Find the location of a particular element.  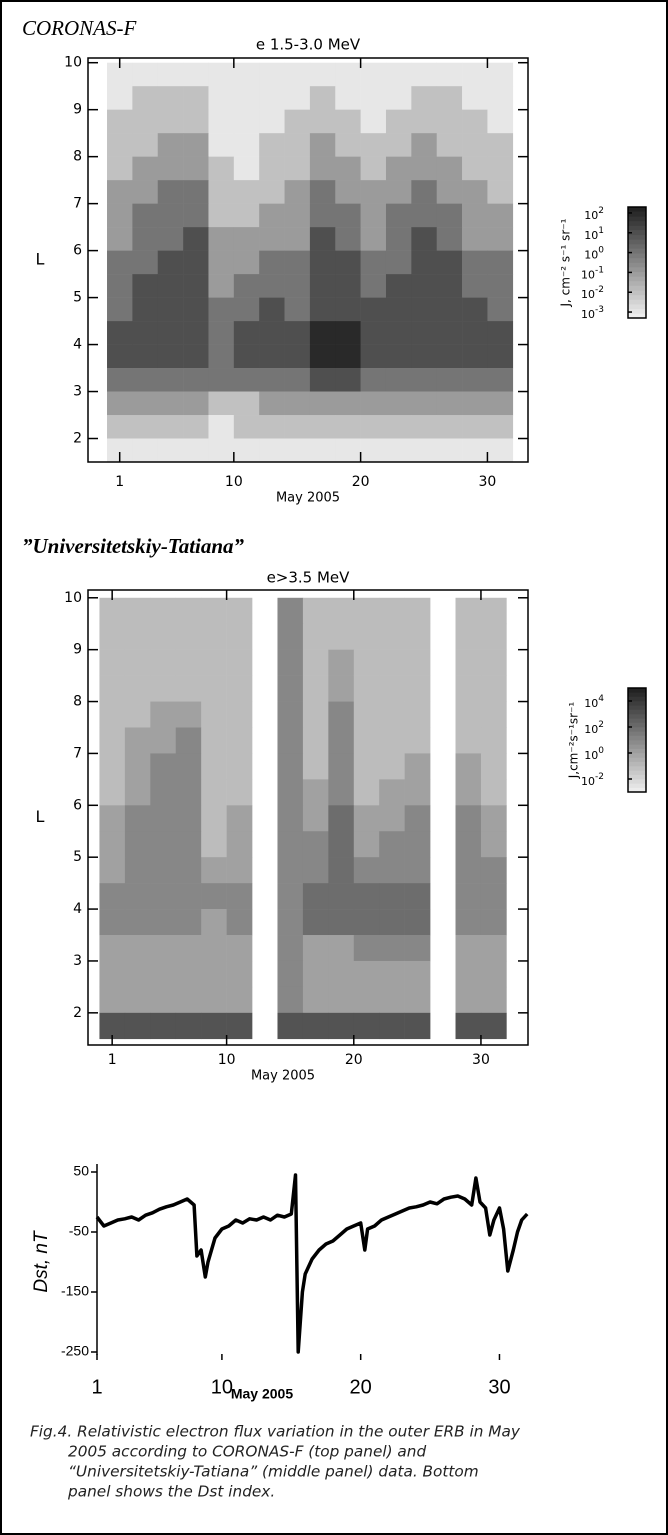

colorbar-tick-label: 10² is located at coordinates (594, 728).